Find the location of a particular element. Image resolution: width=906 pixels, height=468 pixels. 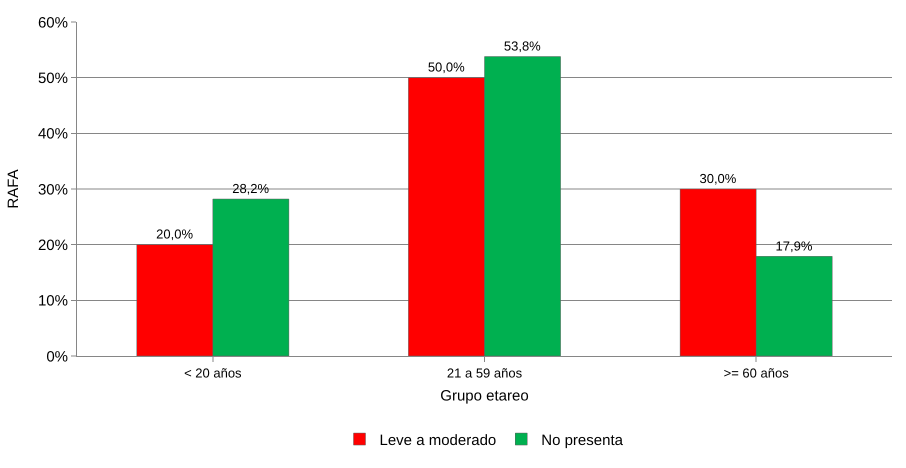

legend-label: No presenta is located at coordinates (582, 440).